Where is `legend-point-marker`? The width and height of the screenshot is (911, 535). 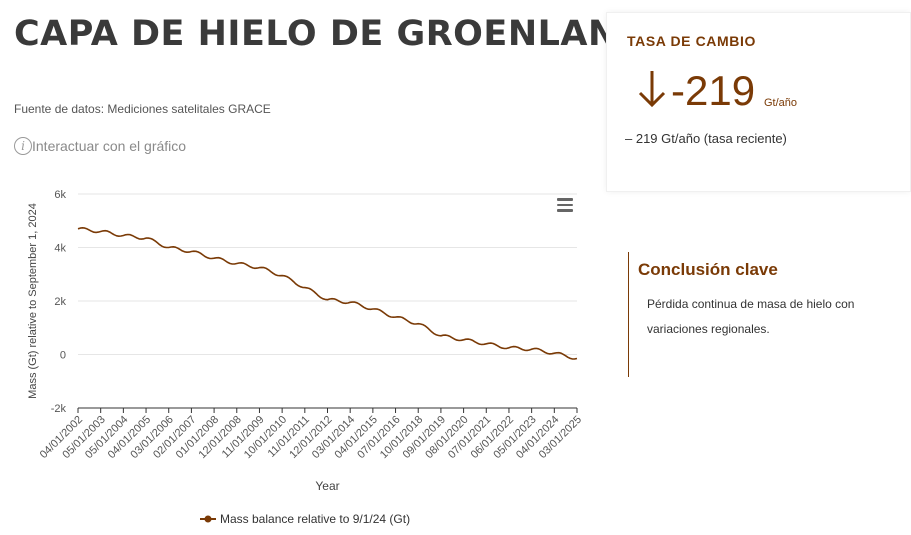
legend-point-marker is located at coordinates (208, 519).